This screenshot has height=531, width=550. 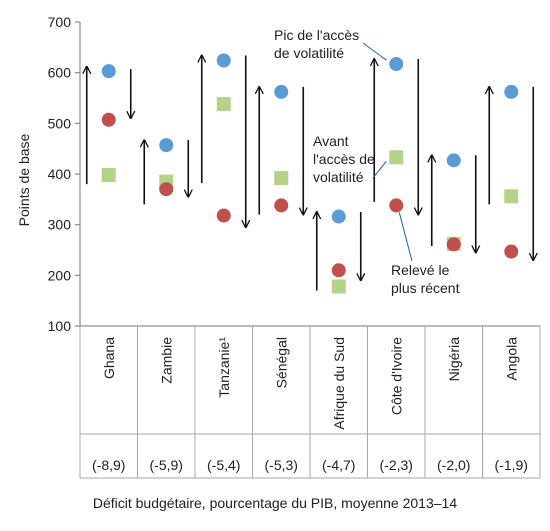 I want to click on annotation-recent-leader, so click(x=405, y=237).